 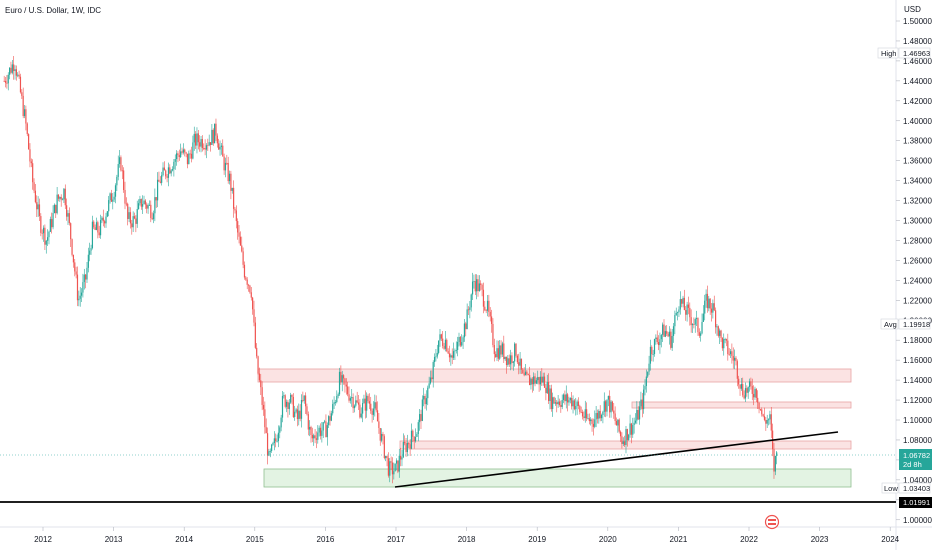 I want to click on support-zone, so click(x=557, y=478).